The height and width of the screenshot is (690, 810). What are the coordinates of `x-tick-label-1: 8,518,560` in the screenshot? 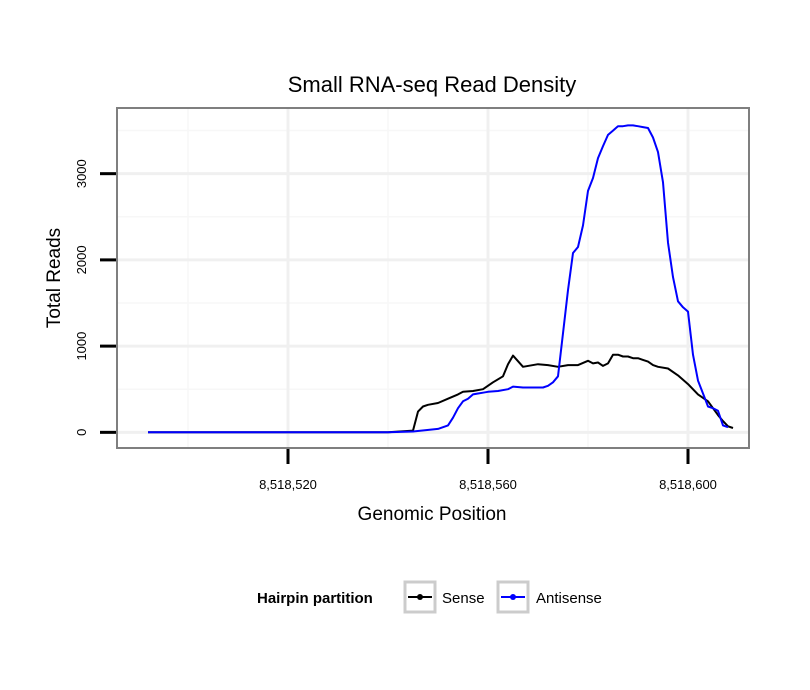 It's located at (488, 484).